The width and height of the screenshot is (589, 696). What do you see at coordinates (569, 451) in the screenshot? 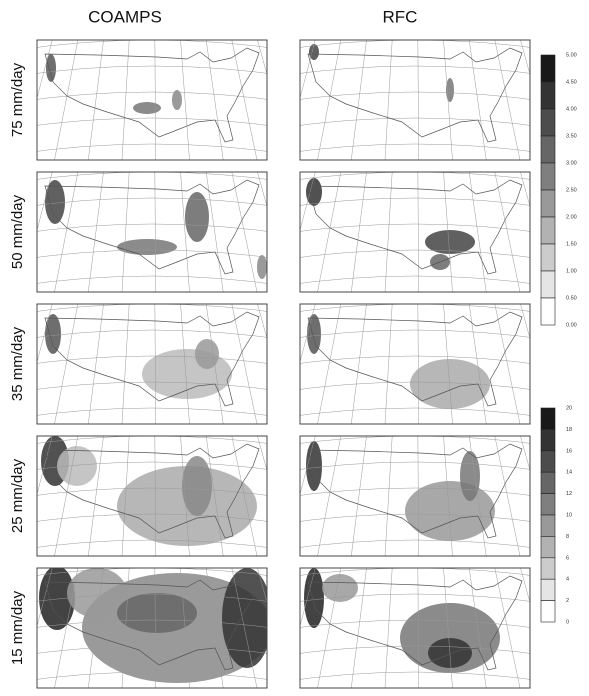
I see `colorbar-label: 16` at bounding box center [569, 451].